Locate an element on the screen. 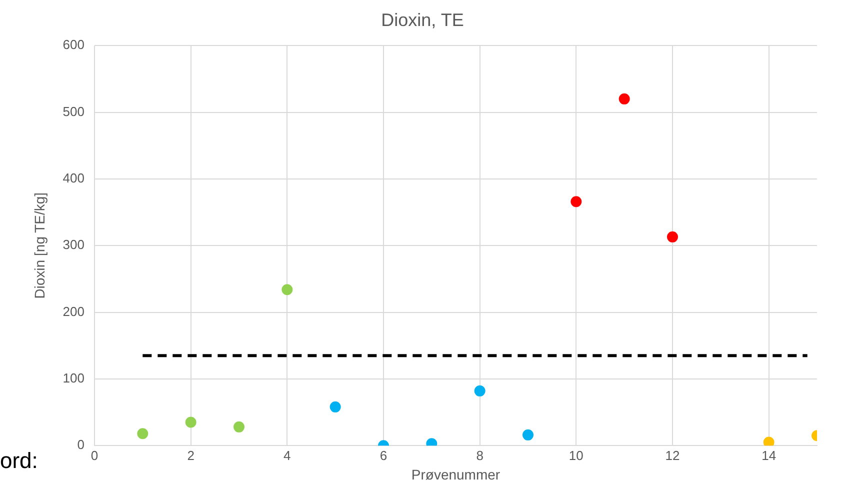 The height and width of the screenshot is (486, 842). y-tick-label: 600 is located at coordinates (73, 44).